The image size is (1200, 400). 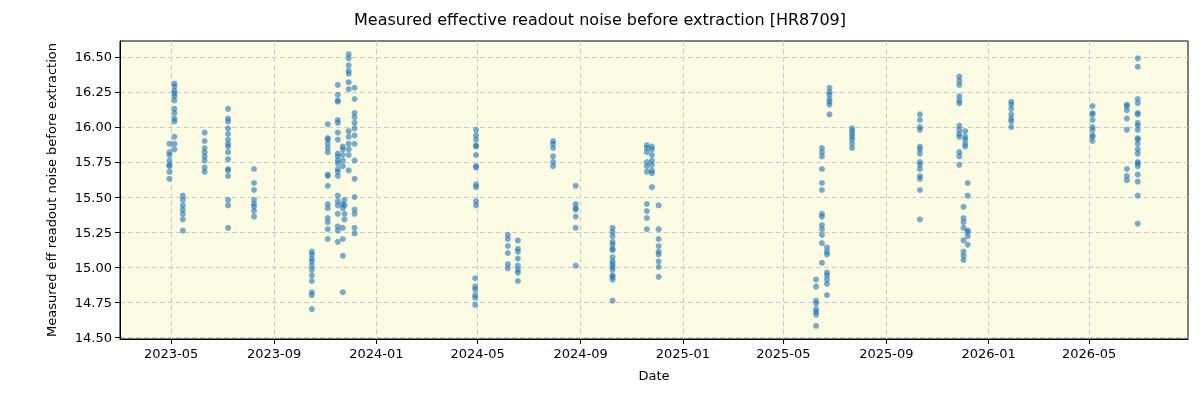 What do you see at coordinates (93, 162) in the screenshot?
I see `y-tick-label: 15.75` at bounding box center [93, 162].